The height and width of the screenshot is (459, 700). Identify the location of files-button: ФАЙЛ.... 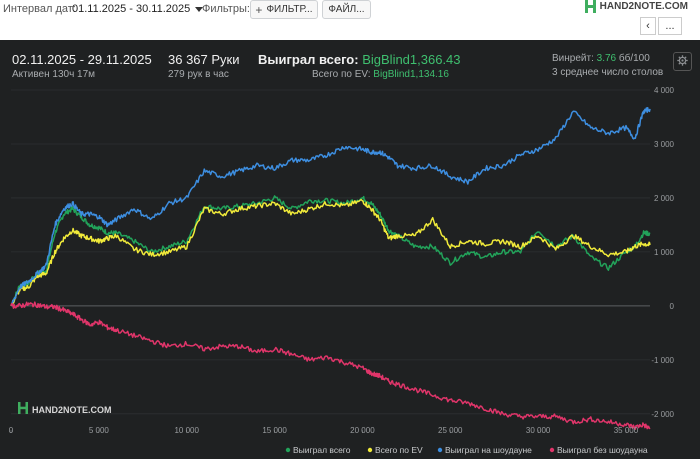
(346, 9).